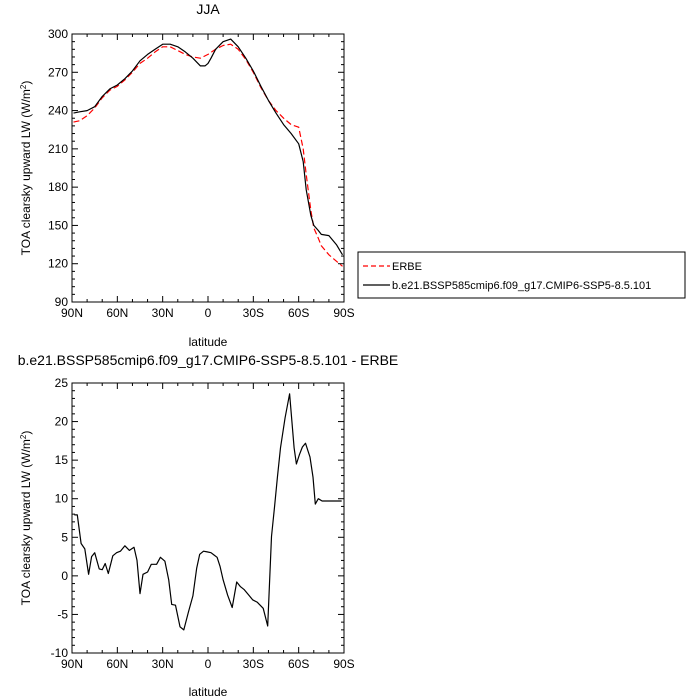 This screenshot has height=700, width=700. What do you see at coordinates (58, 72) in the screenshot?
I see `y-tick-label: 270` at bounding box center [58, 72].